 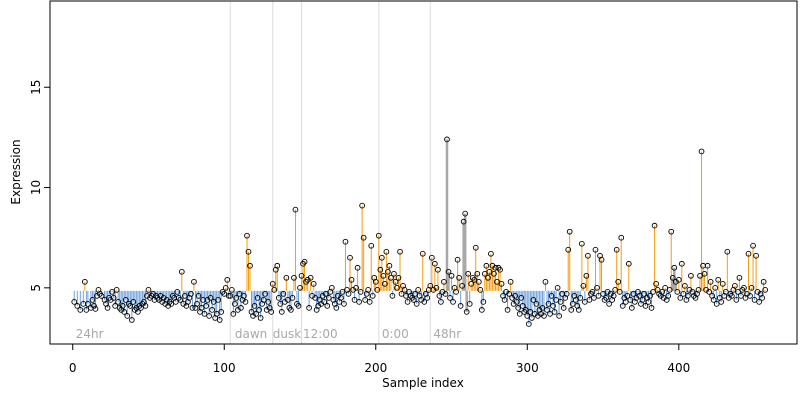 What do you see at coordinates (423, 383) in the screenshot?
I see `x-axis-title: Sample index` at bounding box center [423, 383].